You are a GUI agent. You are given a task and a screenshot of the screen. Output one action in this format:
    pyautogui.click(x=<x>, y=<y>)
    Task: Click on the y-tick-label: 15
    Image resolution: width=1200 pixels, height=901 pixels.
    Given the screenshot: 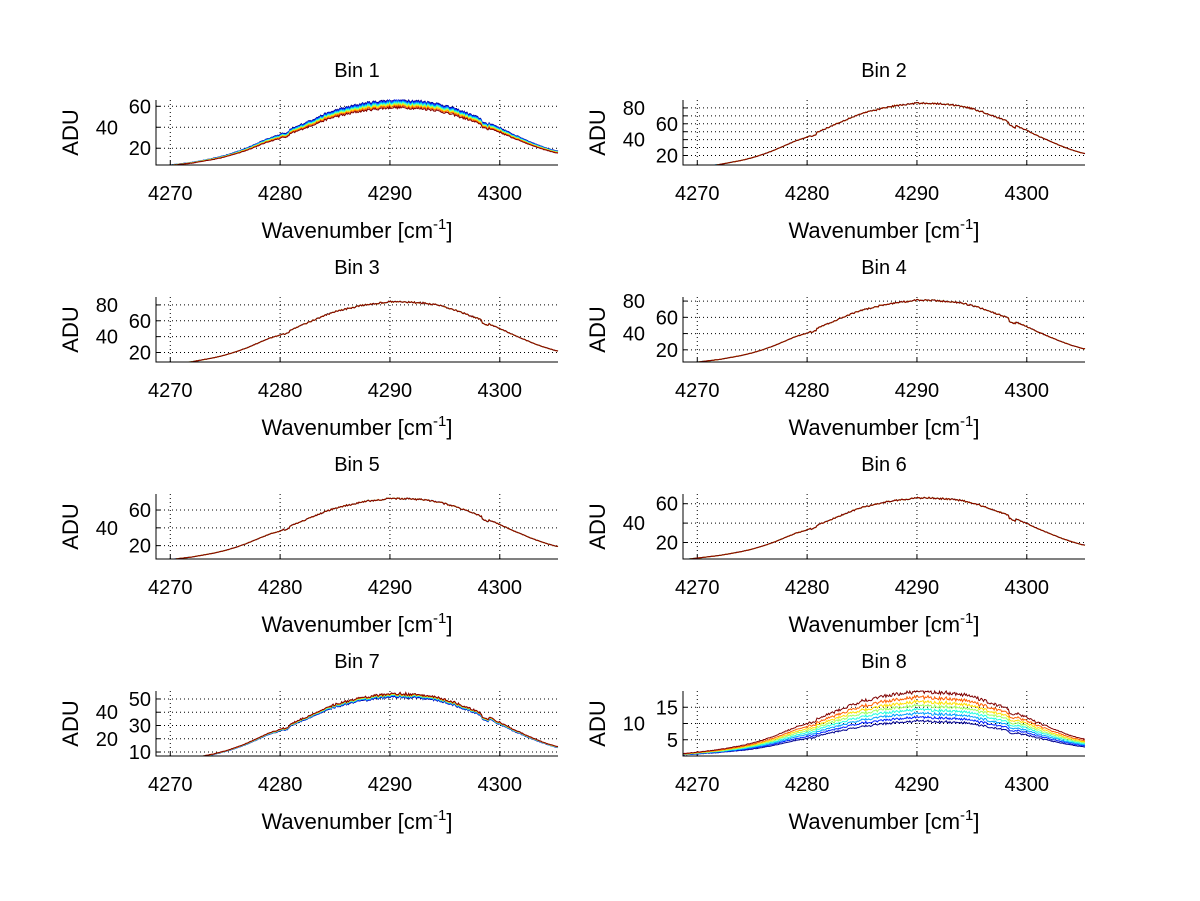 What is the action you would take?
    pyautogui.click(x=667, y=708)
    